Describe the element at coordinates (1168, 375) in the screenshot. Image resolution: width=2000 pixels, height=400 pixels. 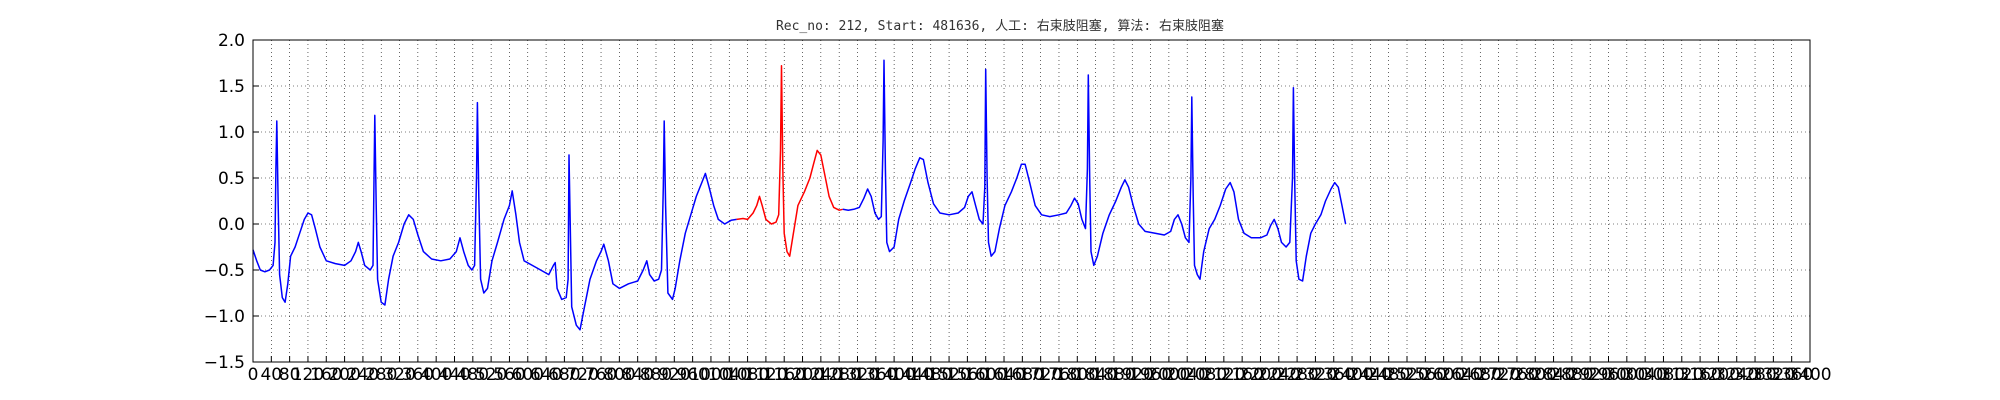
I see `x-tick-label: 2000` at that location.